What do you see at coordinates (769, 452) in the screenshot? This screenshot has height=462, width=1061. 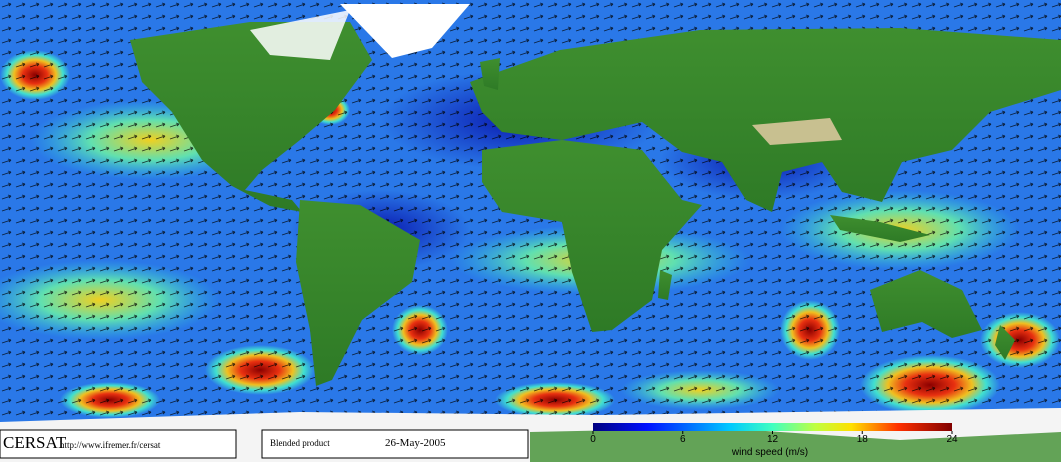 I see `colorbar-label: wind speed (m/s)` at bounding box center [769, 452].